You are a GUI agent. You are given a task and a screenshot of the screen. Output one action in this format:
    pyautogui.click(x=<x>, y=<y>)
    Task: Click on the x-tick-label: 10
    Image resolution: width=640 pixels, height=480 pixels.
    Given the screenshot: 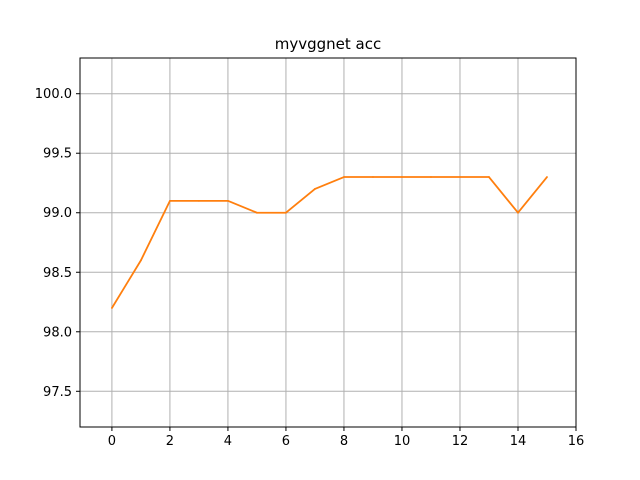 What is the action you would take?
    pyautogui.click(x=402, y=441)
    